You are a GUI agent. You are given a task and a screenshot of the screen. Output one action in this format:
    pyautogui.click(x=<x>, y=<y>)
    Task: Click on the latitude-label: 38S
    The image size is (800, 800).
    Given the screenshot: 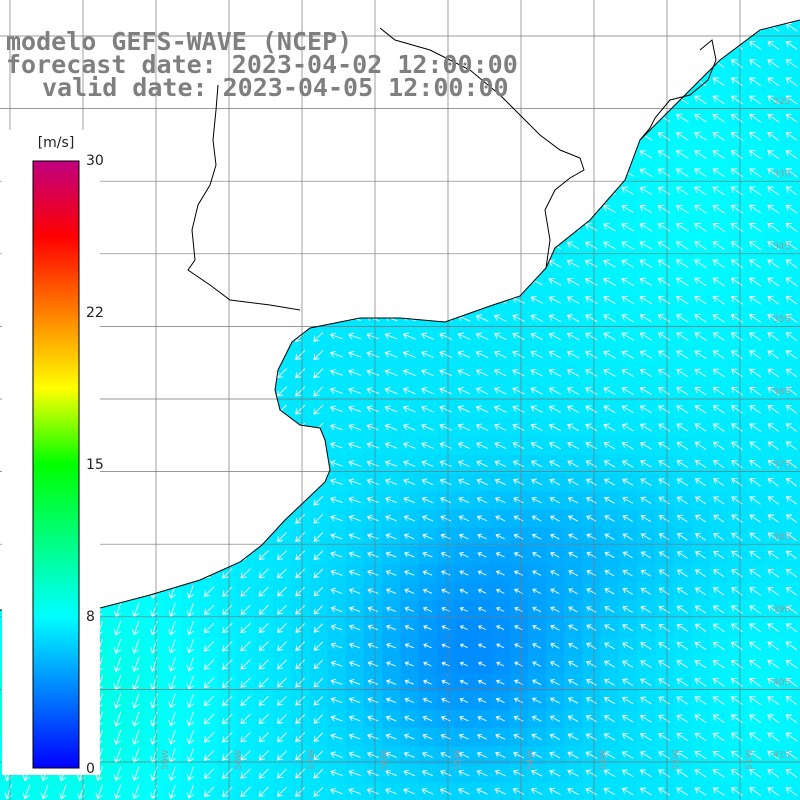 What is the action you would take?
    pyautogui.click(x=781, y=538)
    